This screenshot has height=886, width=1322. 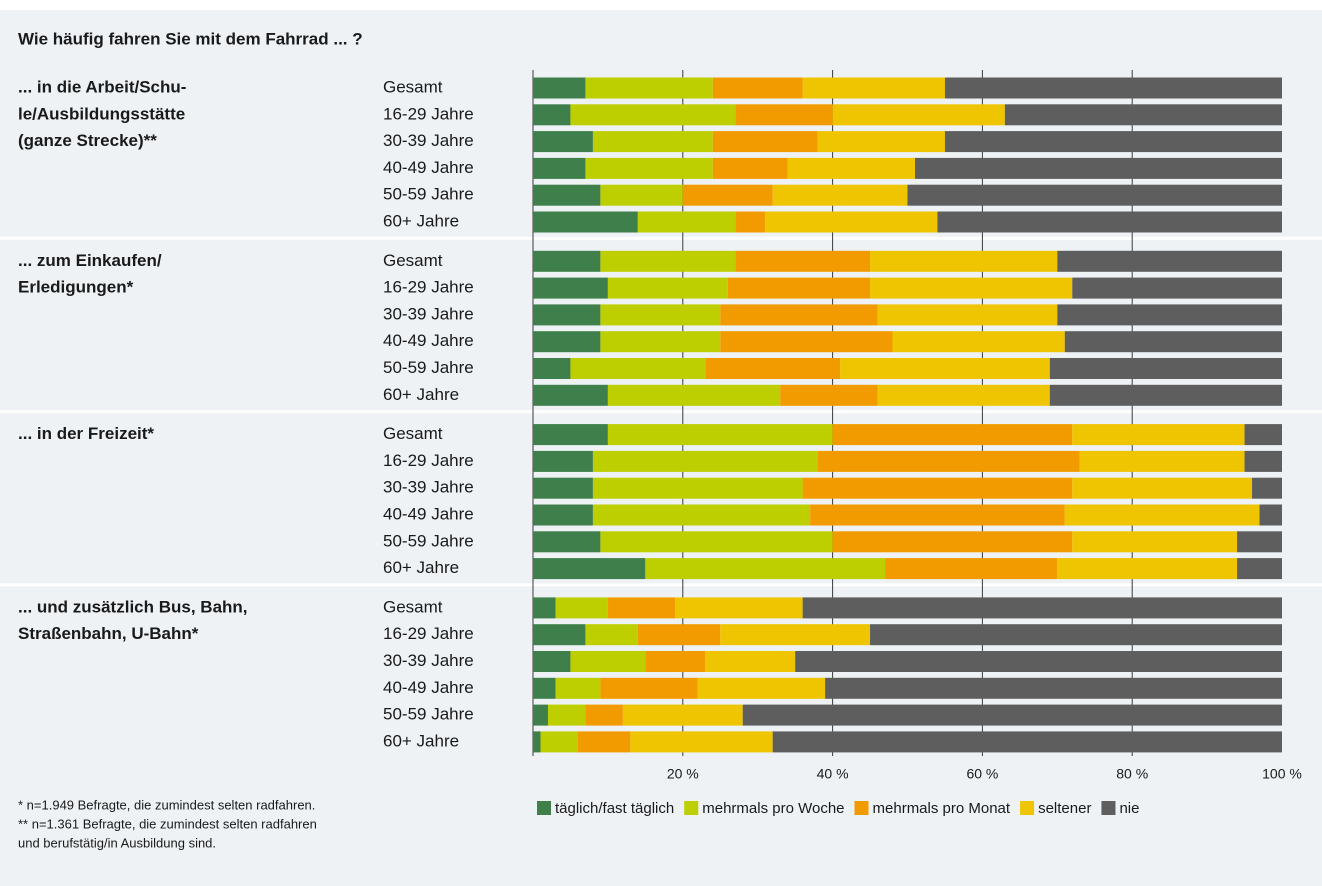 I want to click on x-tick-label: 100 %, so click(x=1282, y=774).